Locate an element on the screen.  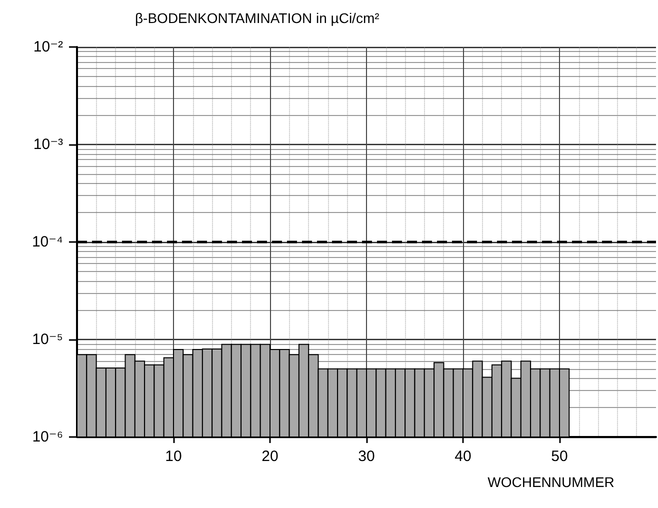
y-tick-label: 10⁻⁶ is located at coordinates (47, 437).